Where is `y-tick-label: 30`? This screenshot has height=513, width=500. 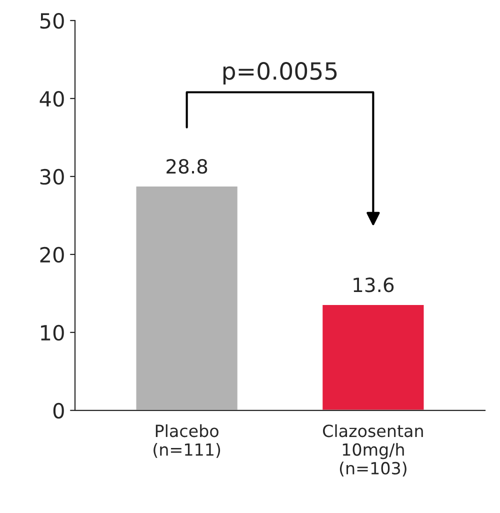 y-tick-label: 30 is located at coordinates (52, 176).